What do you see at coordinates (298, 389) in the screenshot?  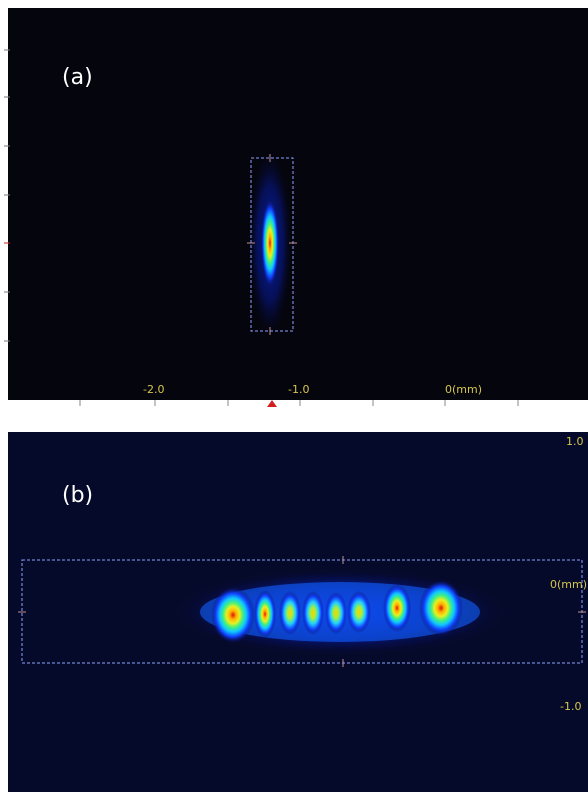 I see `x-axis-label: -1.0` at bounding box center [298, 389].